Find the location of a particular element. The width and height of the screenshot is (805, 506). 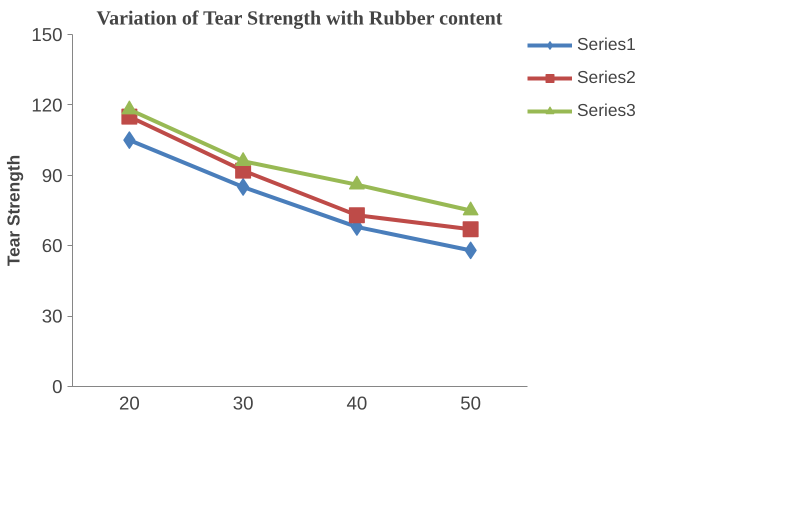

y-tick-label: 60 is located at coordinates (52, 245).